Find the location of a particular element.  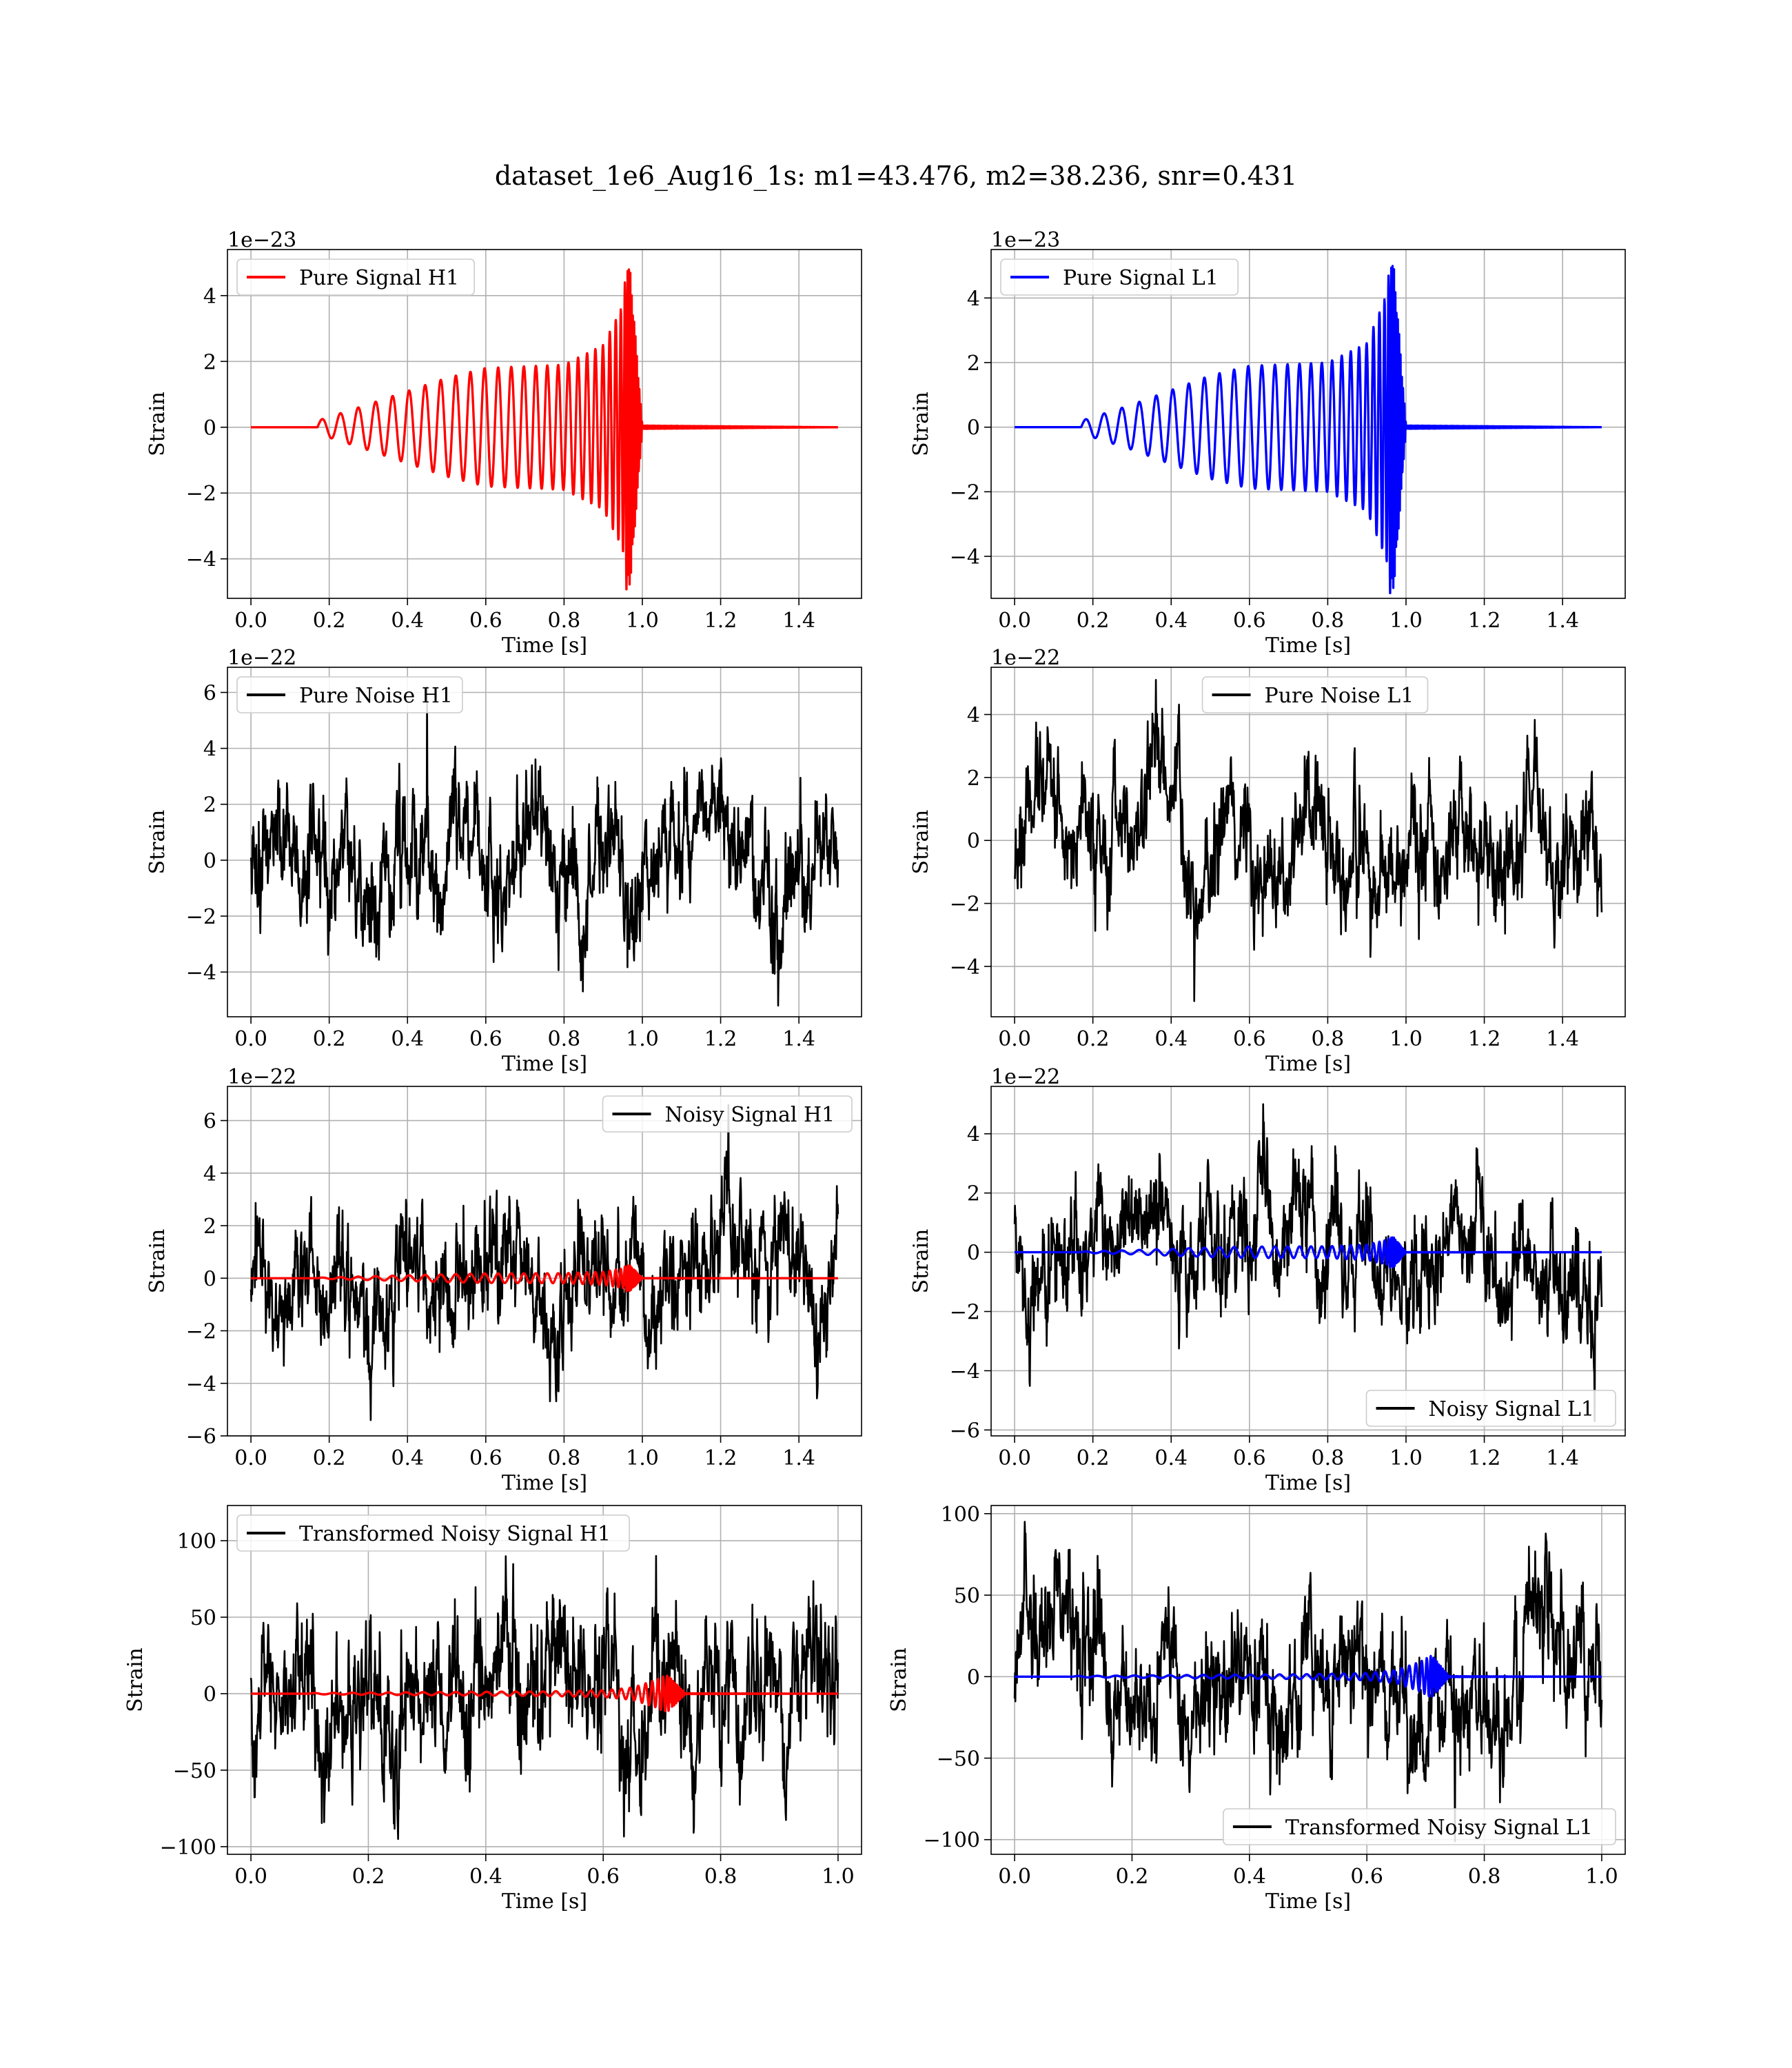

legend: Pure Signal L1 is located at coordinates (1119, 277).